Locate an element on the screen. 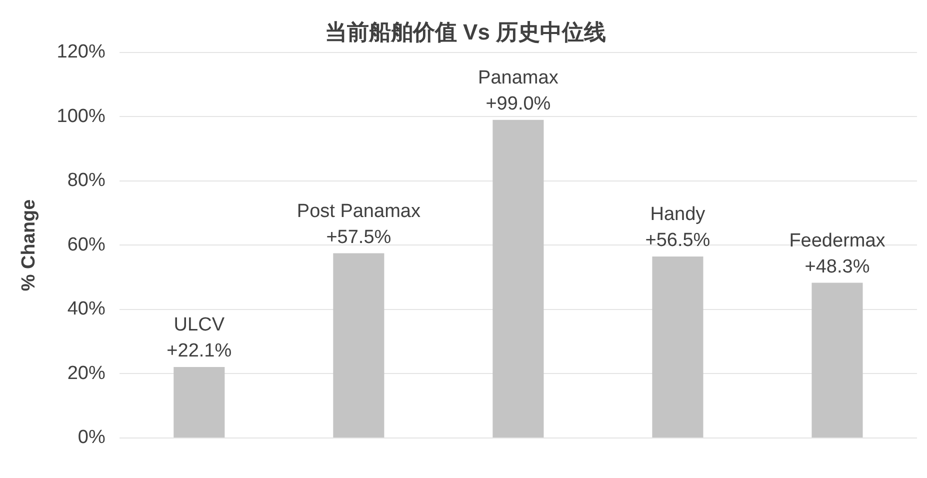 This screenshot has width=927, height=478. data-label: +22.1% is located at coordinates (199, 351).